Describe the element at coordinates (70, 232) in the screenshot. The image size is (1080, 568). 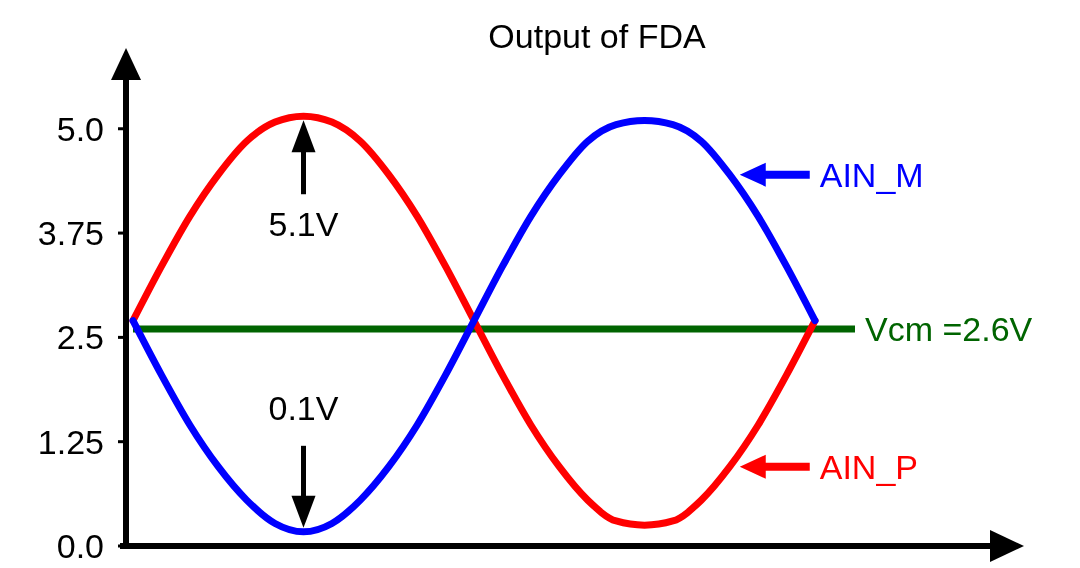
I see `y-tick-label: 3.75` at that location.